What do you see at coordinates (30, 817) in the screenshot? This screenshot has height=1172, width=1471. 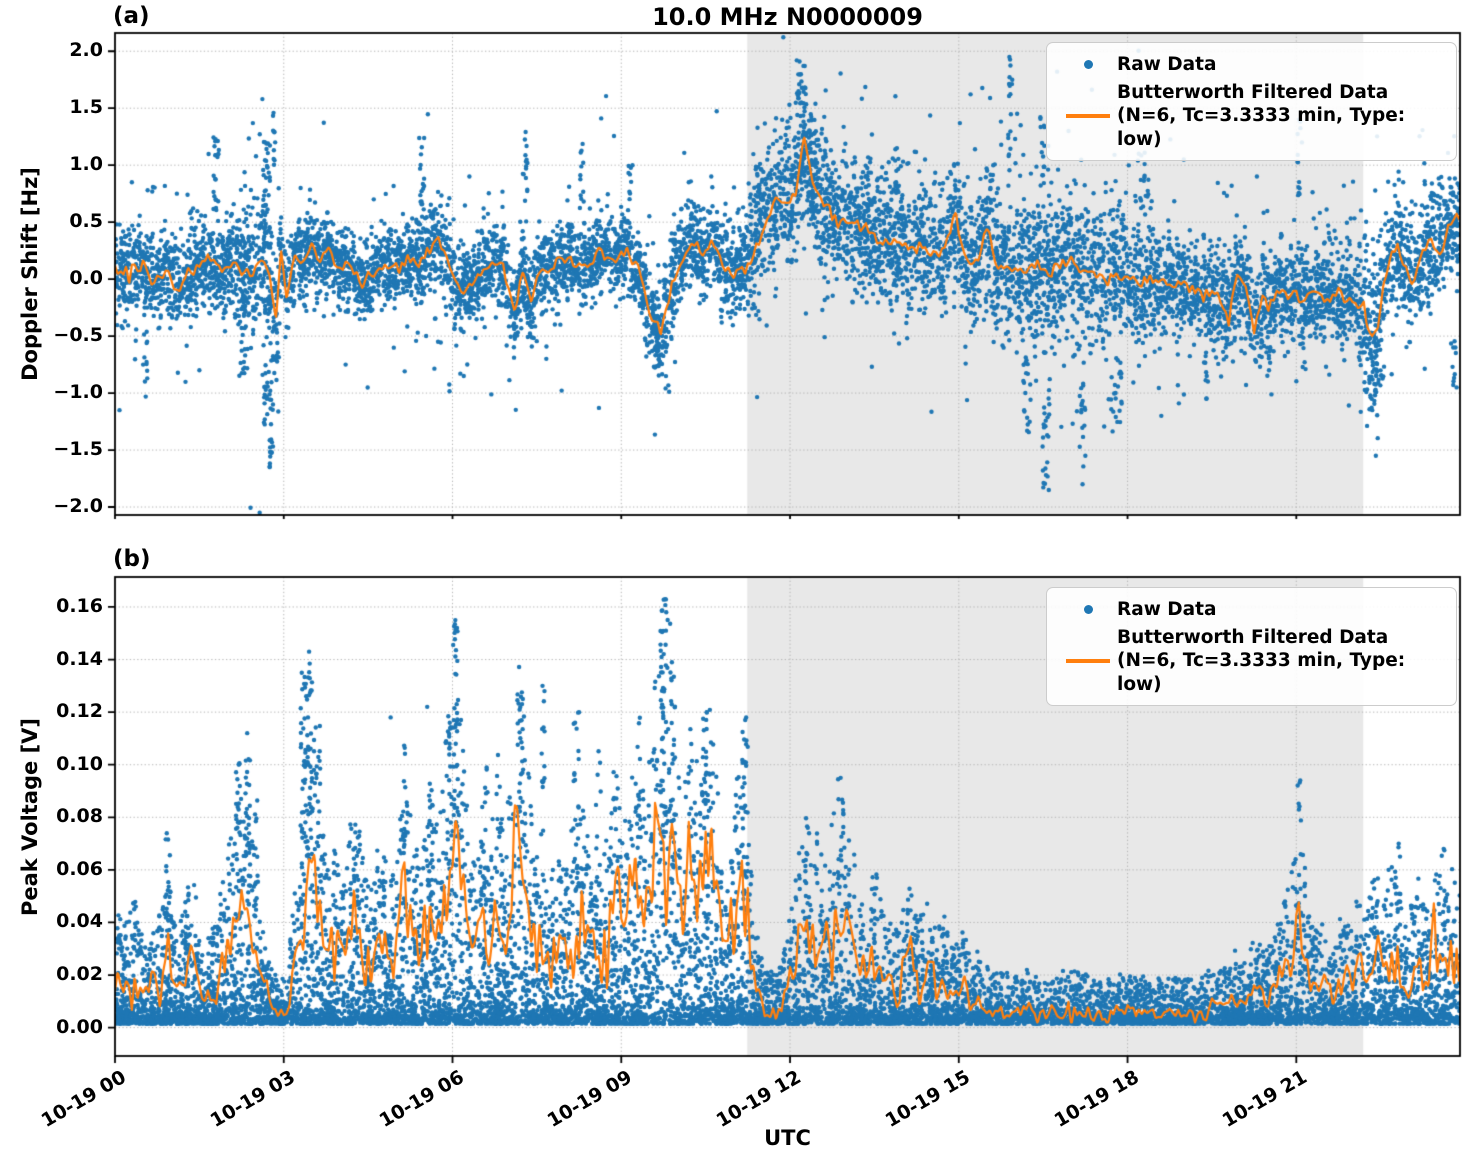 I see `panel-b-ylabel: Peak Voltage [V]` at bounding box center [30, 817].